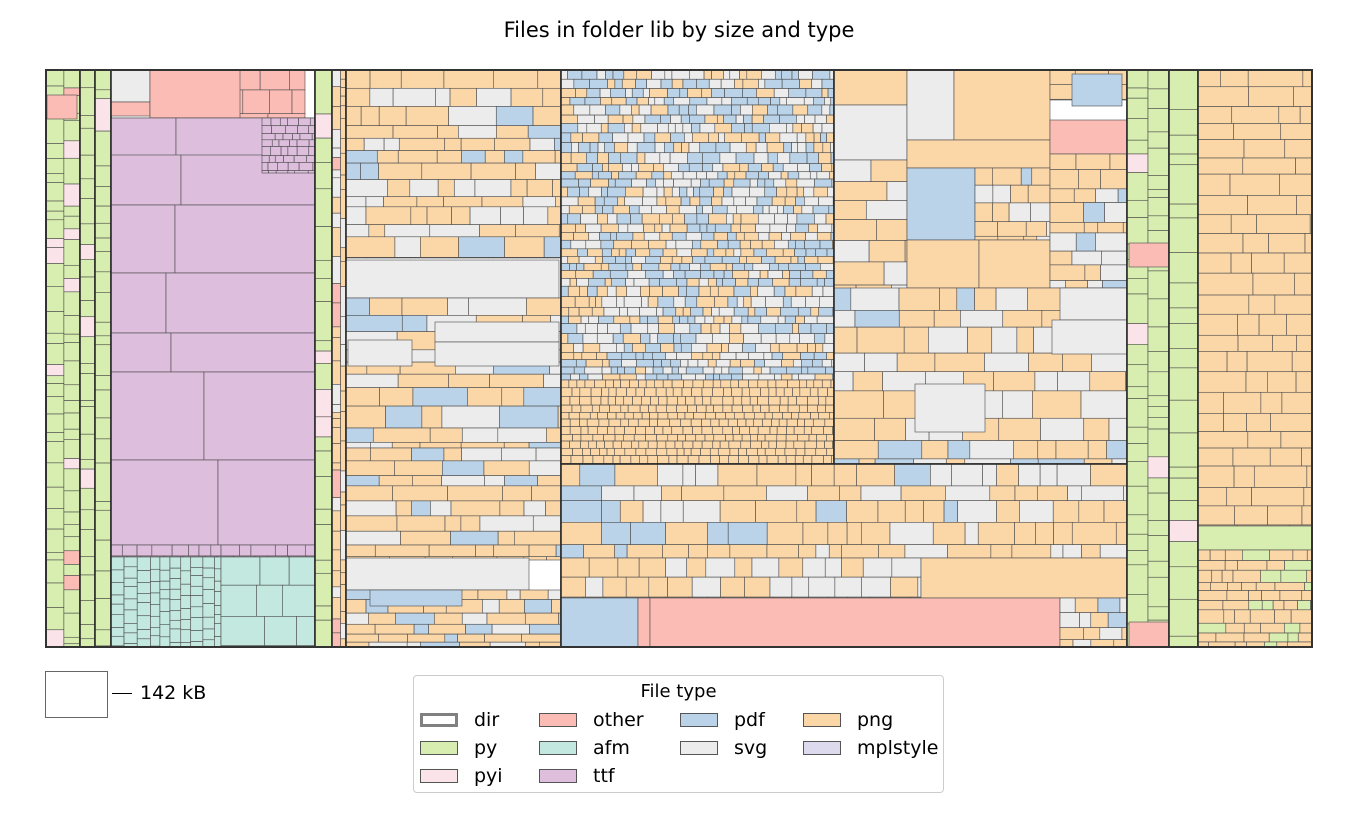 This screenshot has width=1358, height=815. Describe the element at coordinates (890, 429) in the screenshot. I see `file-tile-2014` at that location.